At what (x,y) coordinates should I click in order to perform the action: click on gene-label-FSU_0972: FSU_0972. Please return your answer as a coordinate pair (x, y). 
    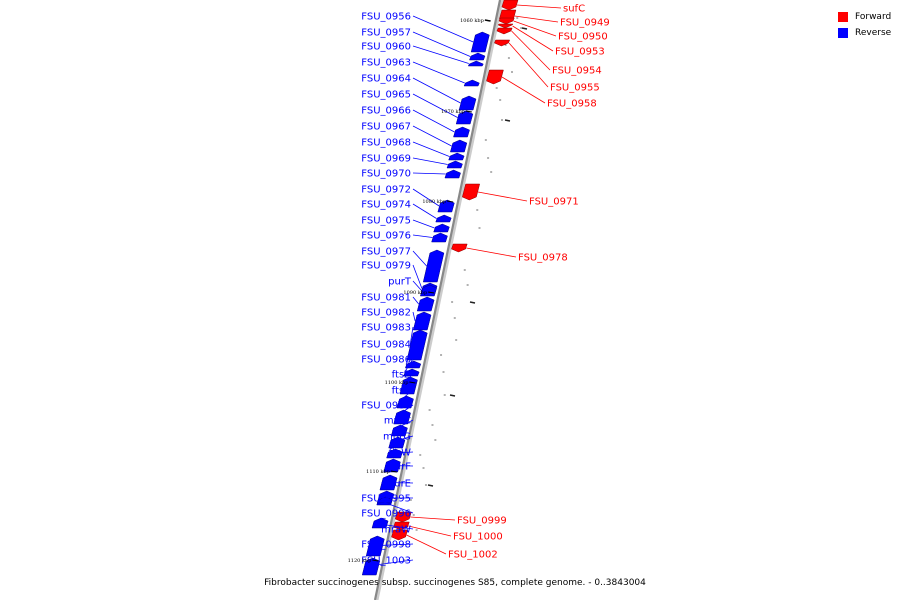
    Looking at the image, I should click on (386, 190).